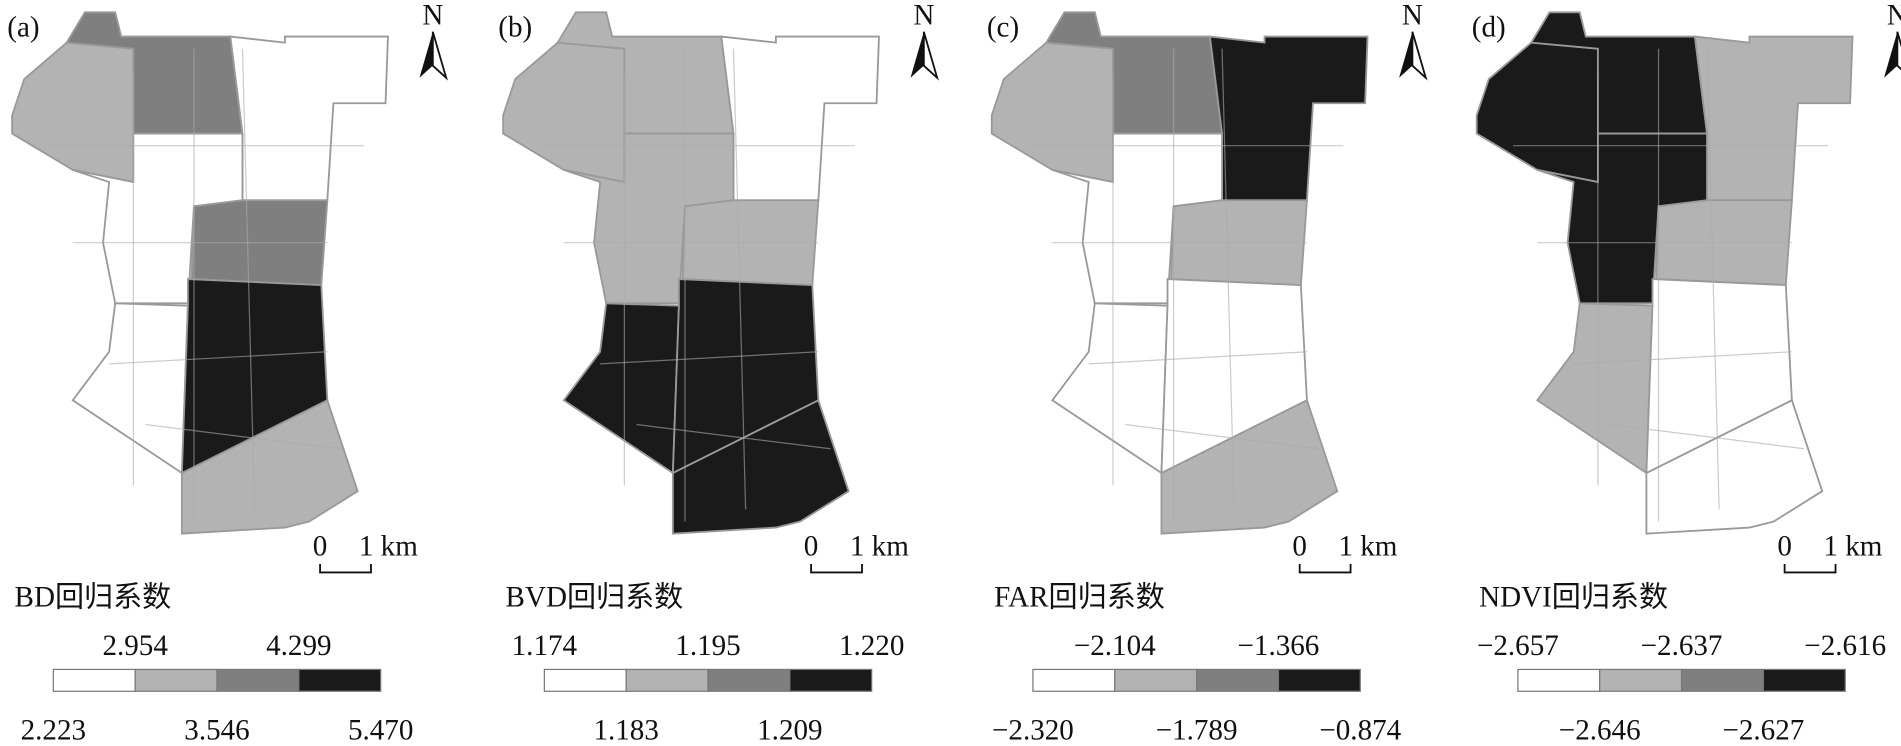 The image size is (1901, 746). Describe the element at coordinates (545, 646) in the screenshot. I see `legend-break: 1.174` at that location.